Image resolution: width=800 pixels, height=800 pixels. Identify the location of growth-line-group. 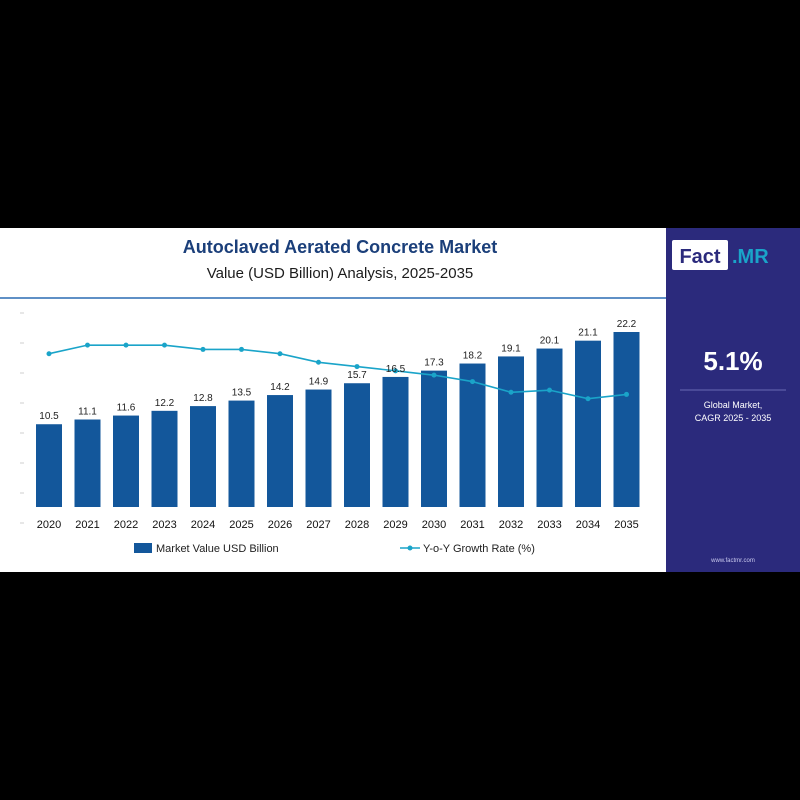
(337, 372).